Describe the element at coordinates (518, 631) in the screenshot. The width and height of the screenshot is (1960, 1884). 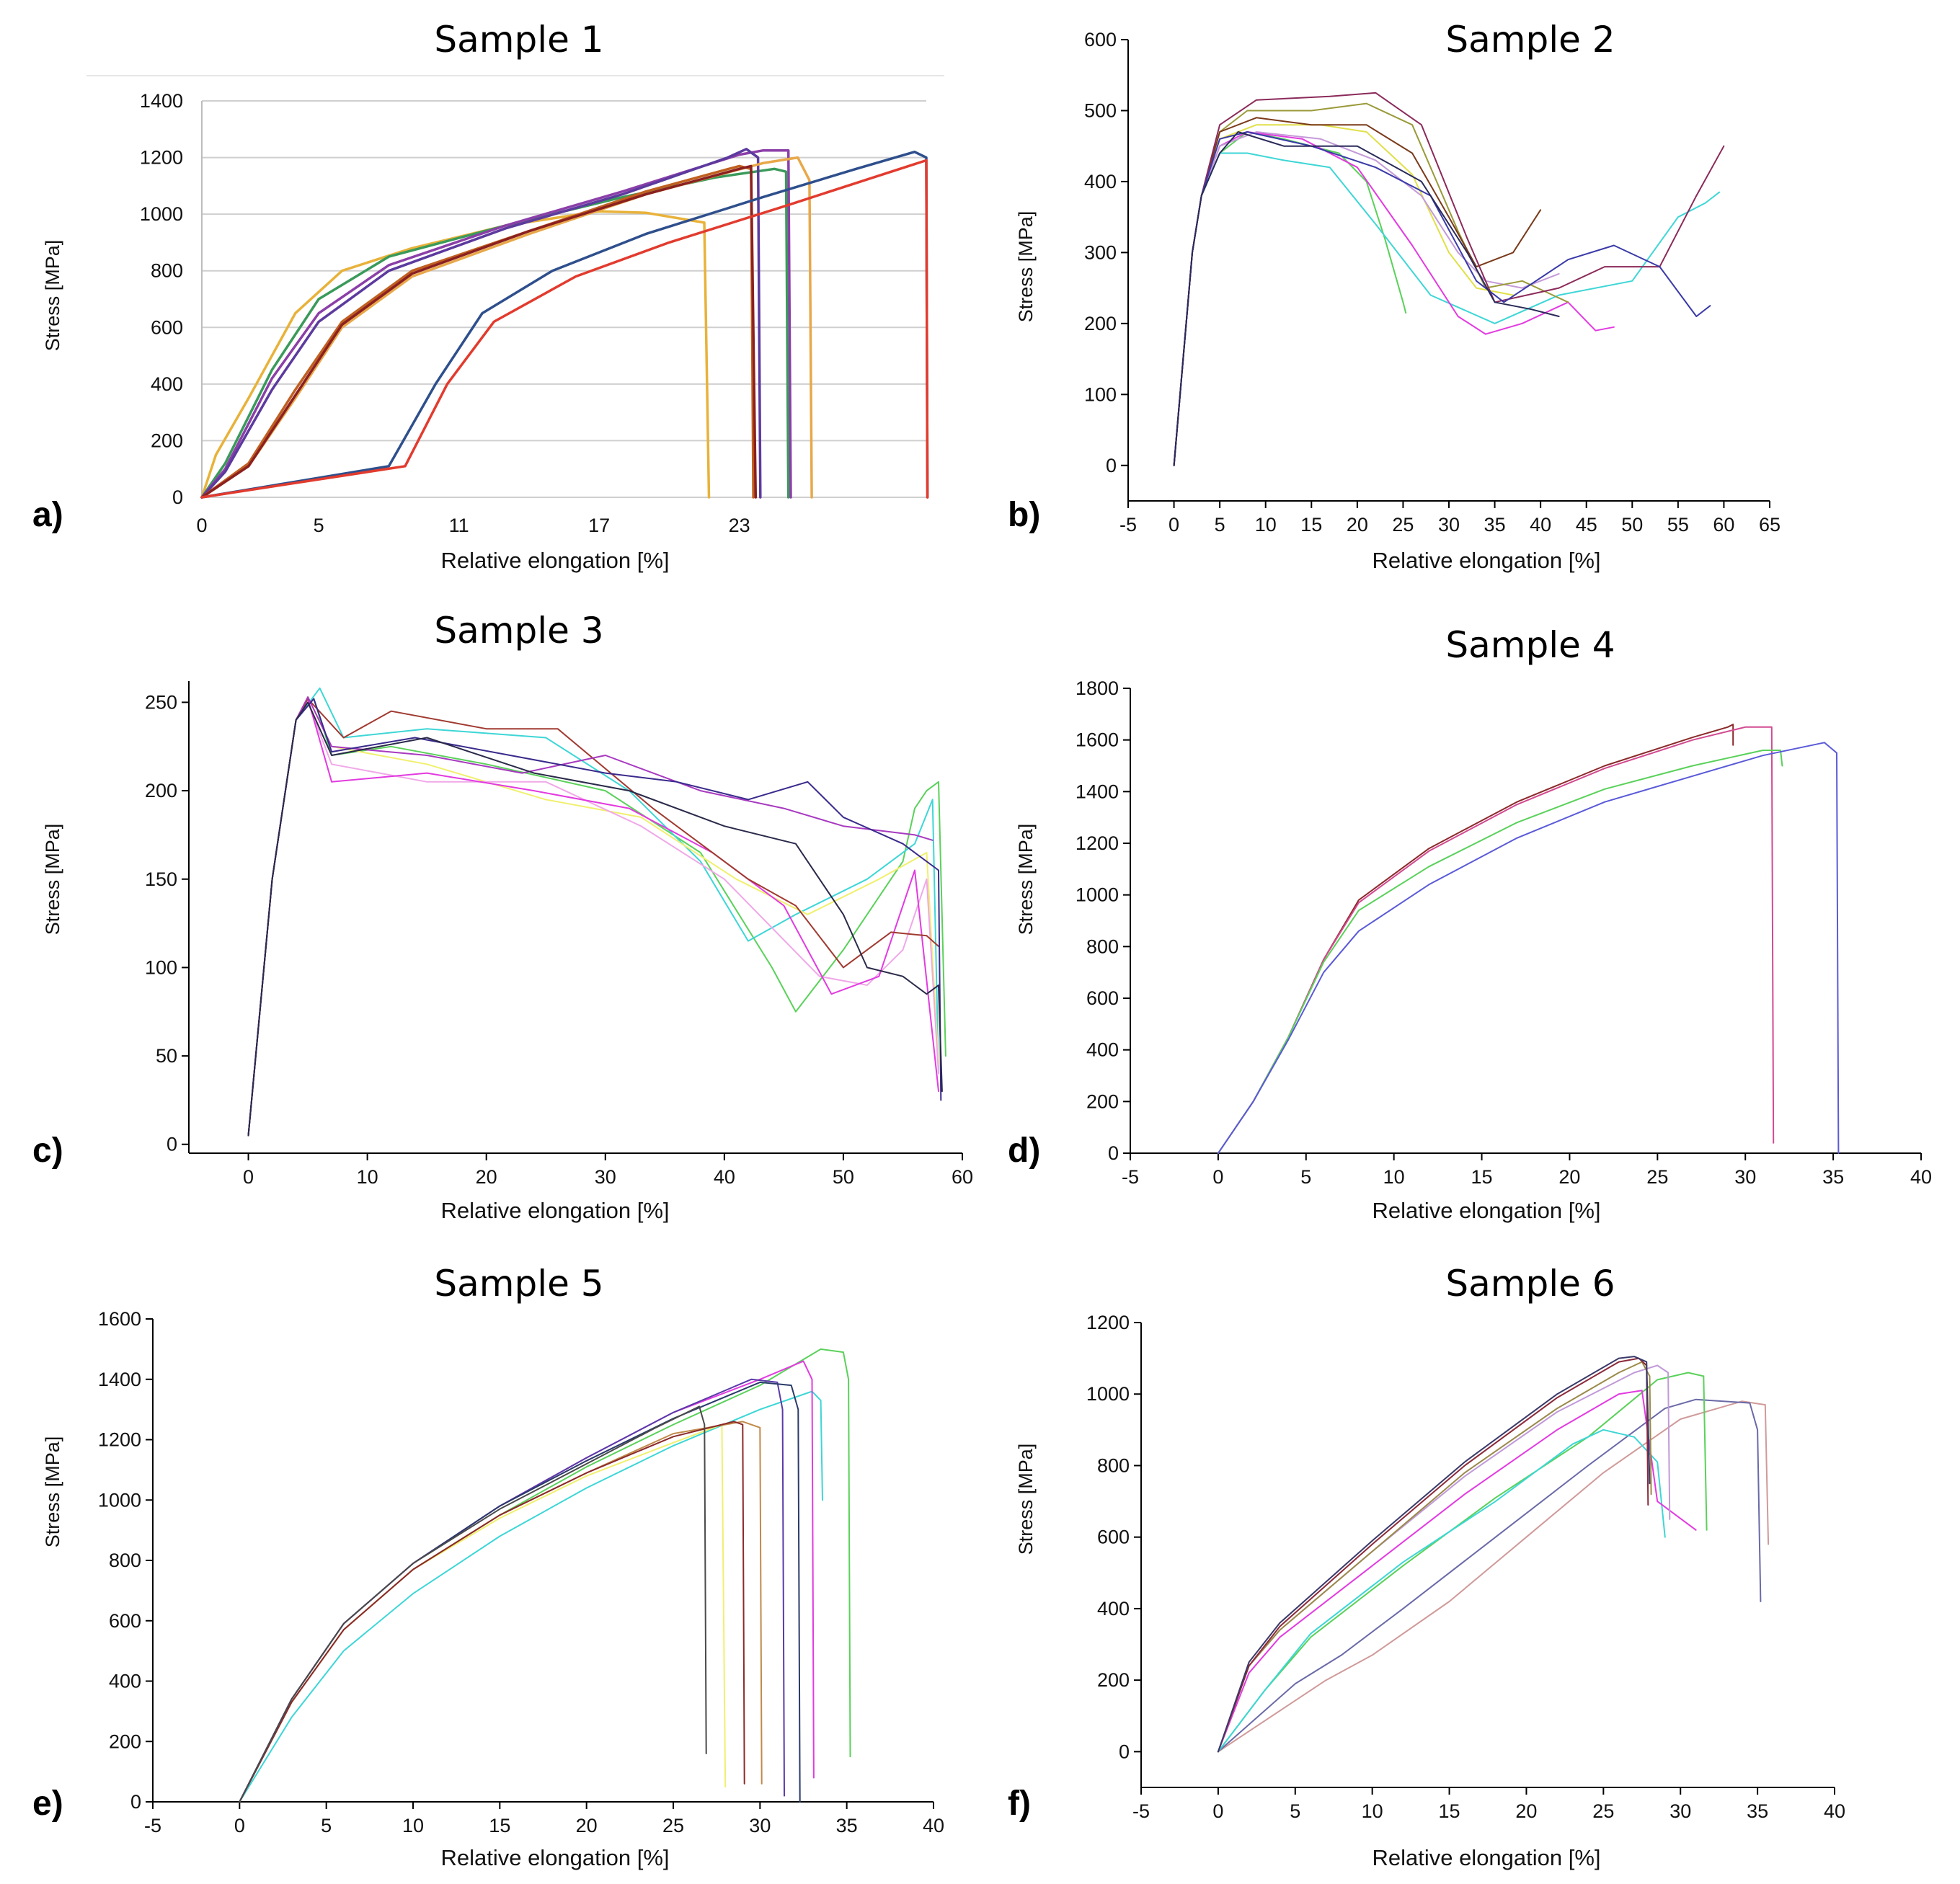
I see `panel-title: Sample 3` at that location.